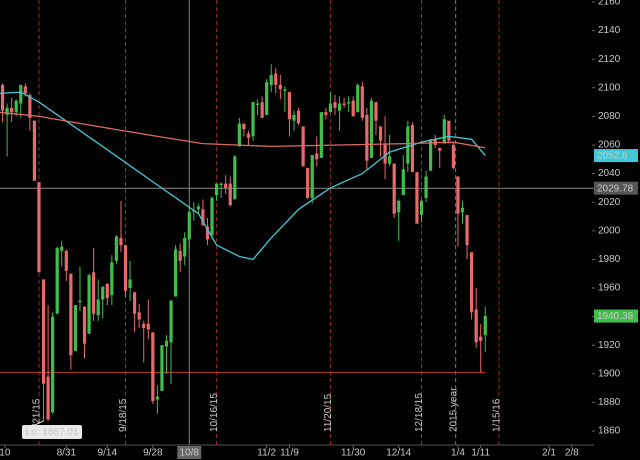 This screenshot has width=640, height=460. Describe the element at coordinates (289, 453) in the screenshot. I see `x-tick-label: 11/9` at that location.